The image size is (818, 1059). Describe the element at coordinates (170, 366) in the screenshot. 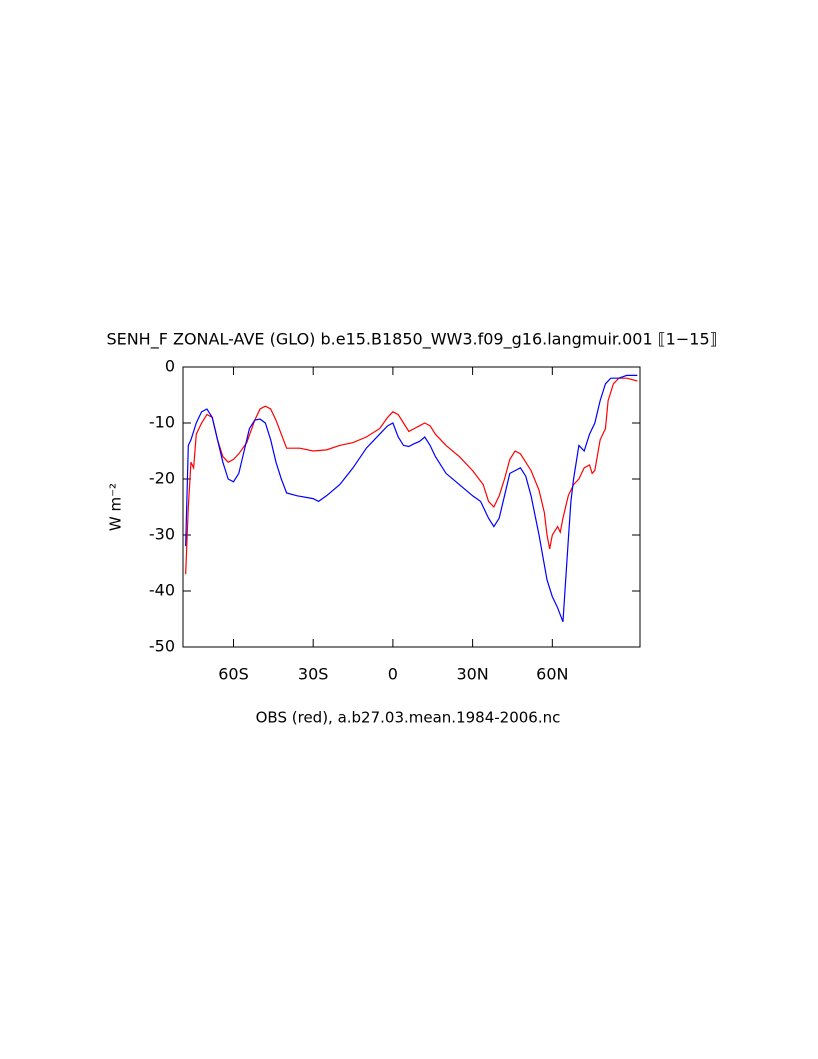

I see `y-tick-label: 0` at that location.